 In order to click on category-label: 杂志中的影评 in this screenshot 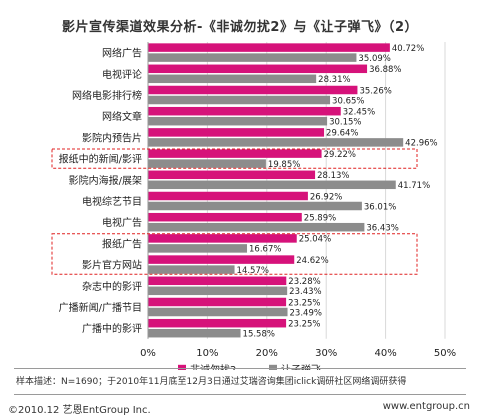, I will do `click(112, 286)`.